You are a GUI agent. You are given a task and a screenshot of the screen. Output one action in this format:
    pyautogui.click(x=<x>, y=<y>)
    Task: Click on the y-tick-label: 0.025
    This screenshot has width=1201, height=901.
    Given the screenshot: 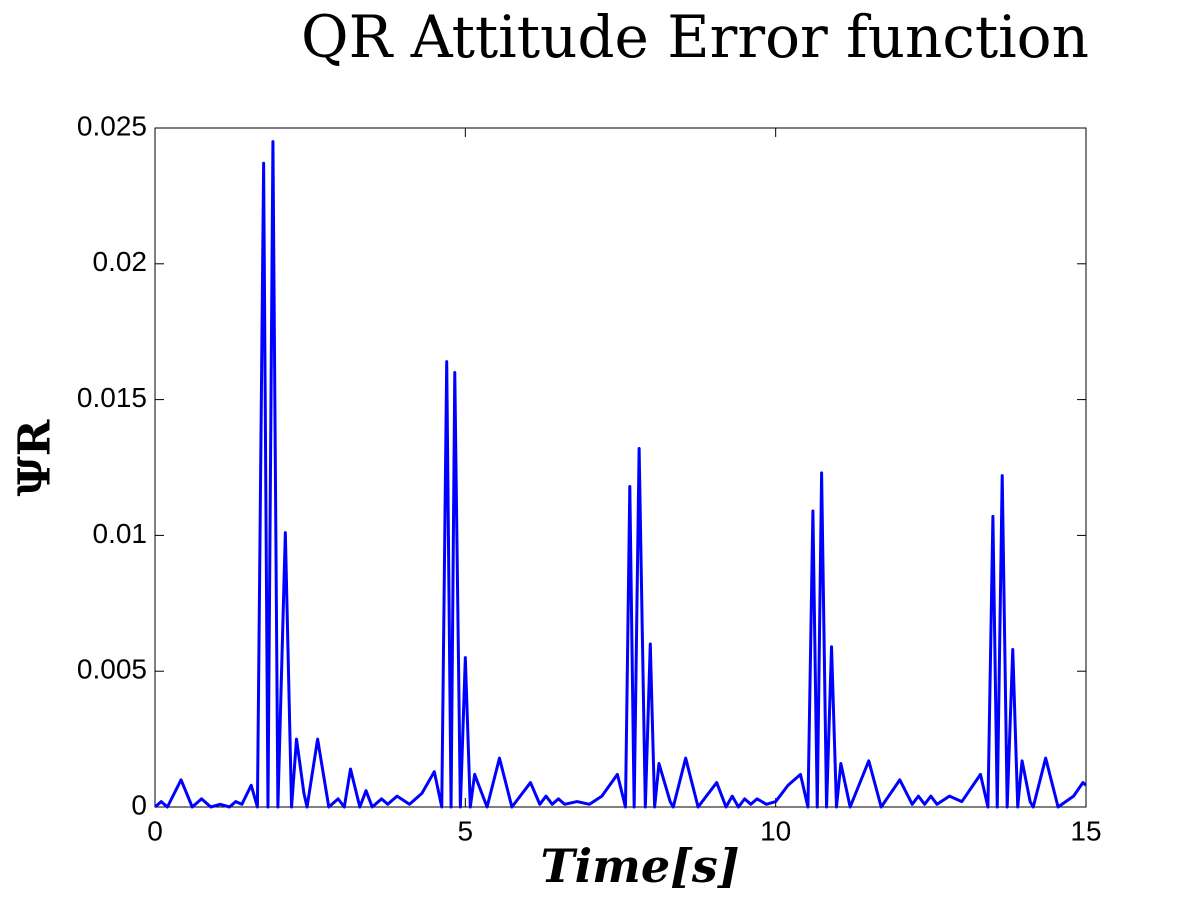 What is the action you would take?
    pyautogui.click(x=112, y=125)
    